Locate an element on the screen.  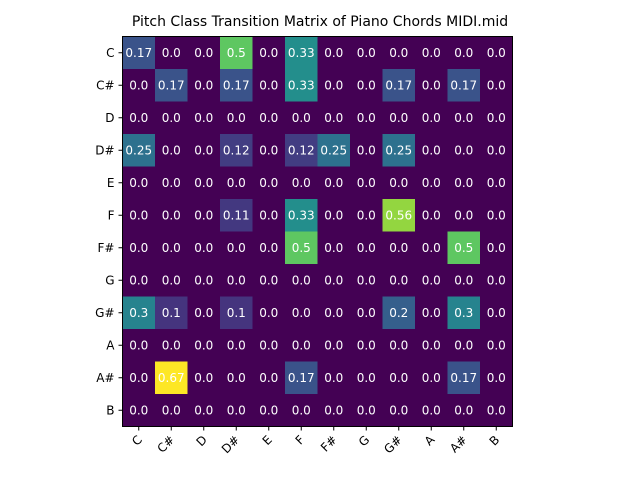
y-tick-label: A is located at coordinates (110, 345).